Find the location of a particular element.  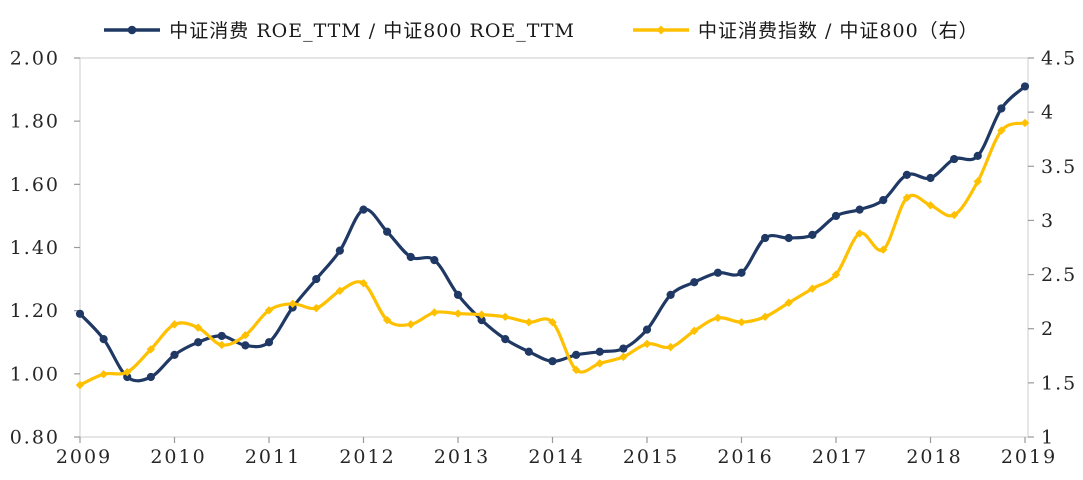

left-axis-tick-label: 1.40 is located at coordinates (35, 248).